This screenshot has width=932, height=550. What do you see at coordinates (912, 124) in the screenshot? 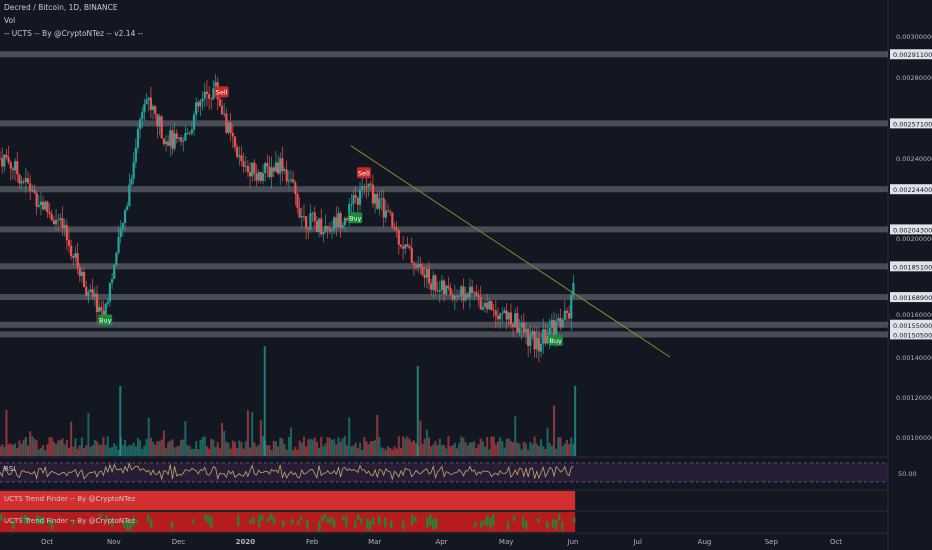
I see `svg-text: 0.00257100` at bounding box center [912, 124].